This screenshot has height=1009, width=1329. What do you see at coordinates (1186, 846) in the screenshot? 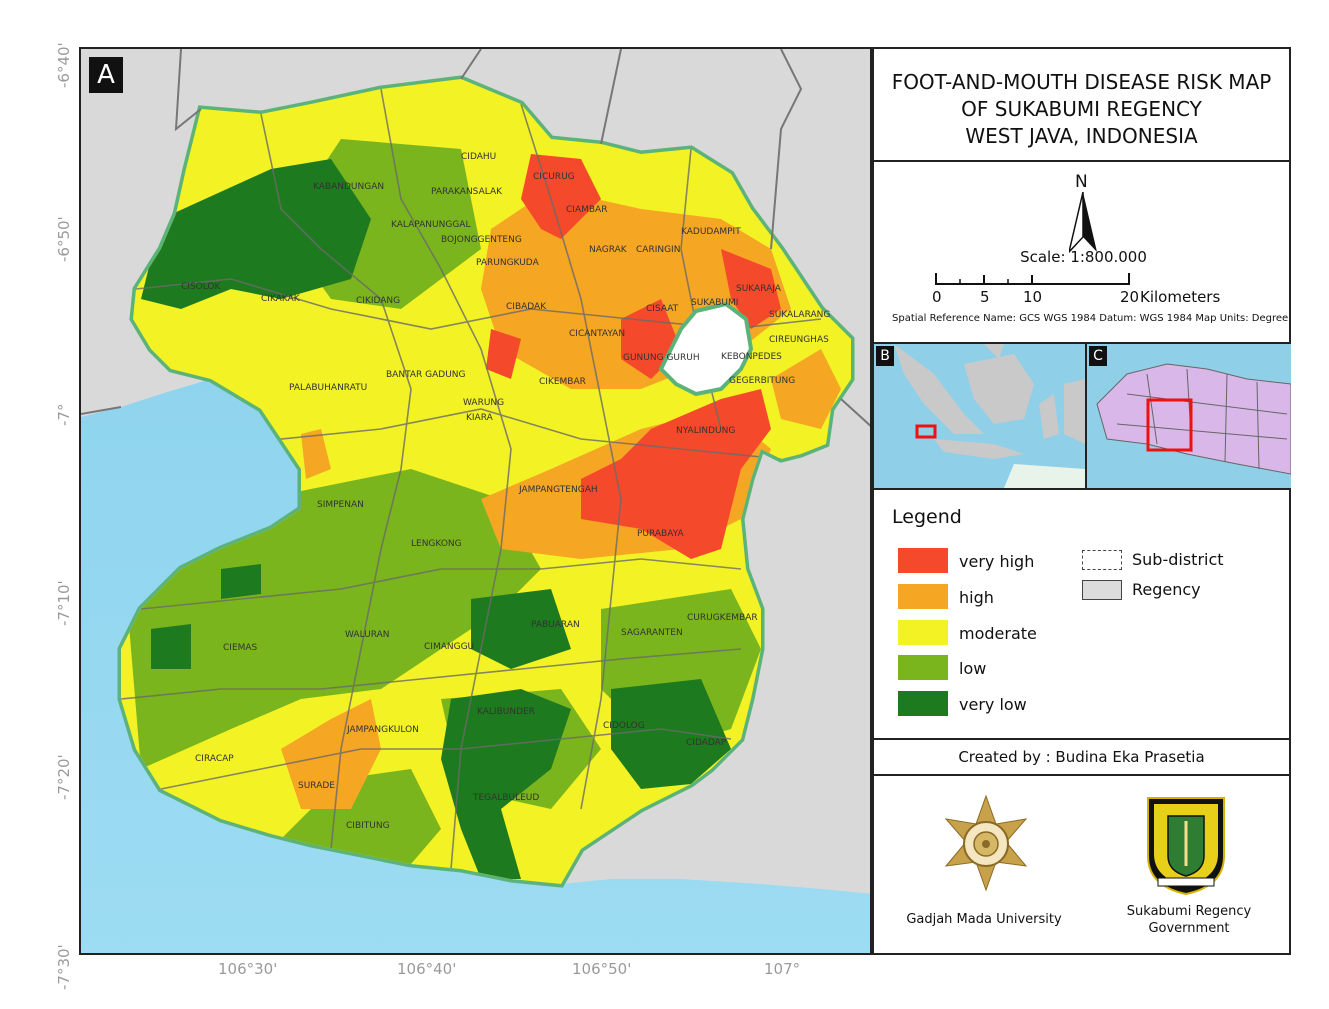
I see `sukabumi-logo-icon` at bounding box center [1186, 846].